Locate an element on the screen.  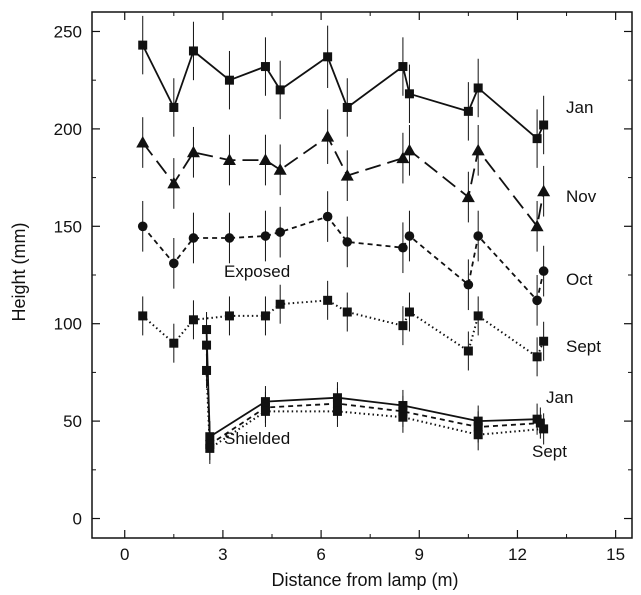
y-tick-label: 0 is located at coordinates (77, 519).